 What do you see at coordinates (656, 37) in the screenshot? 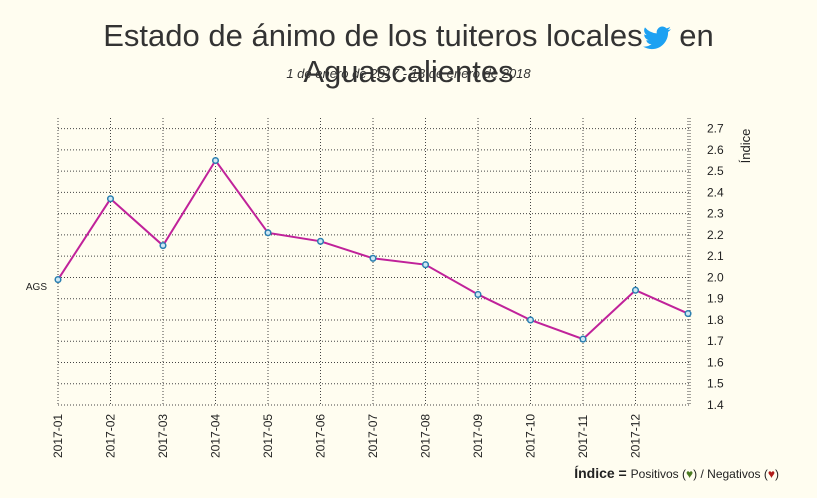
I see `twitter-bird-icon` at bounding box center [656, 37].